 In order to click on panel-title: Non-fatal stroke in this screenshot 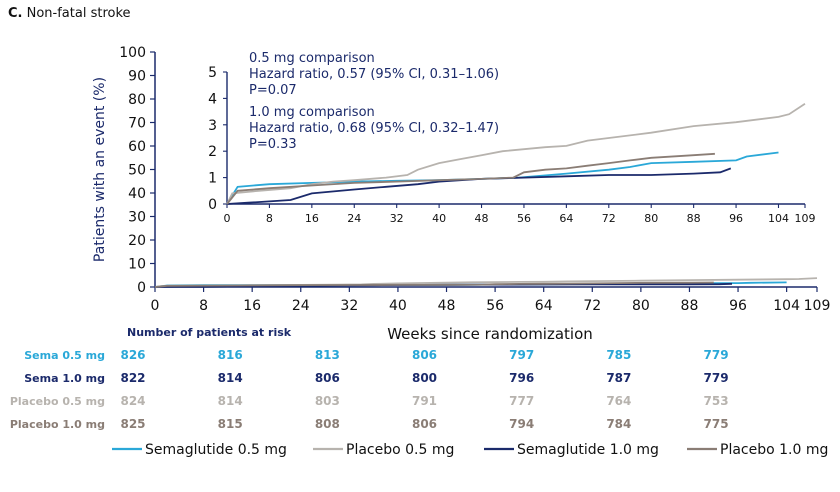, I will do `click(78, 13)`.